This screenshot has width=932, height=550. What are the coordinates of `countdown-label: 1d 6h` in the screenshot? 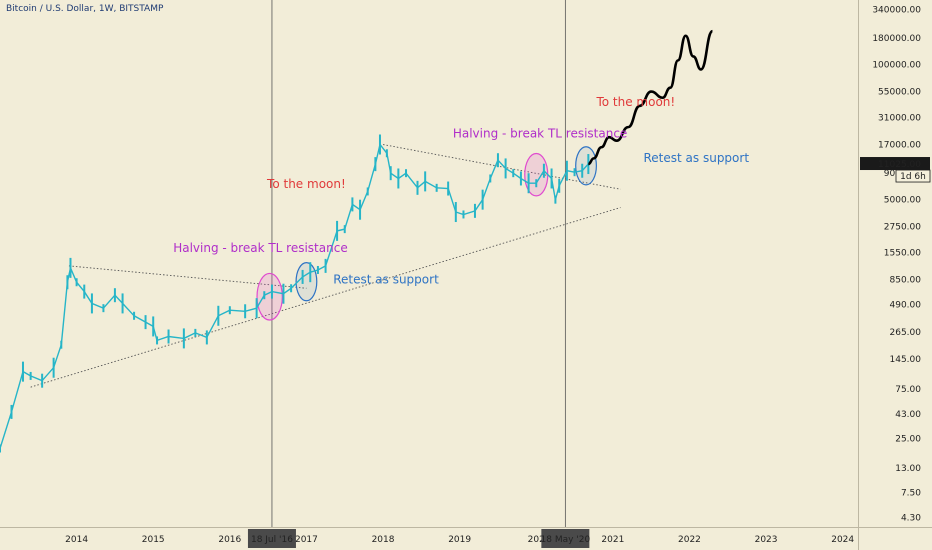 It's located at (913, 177).